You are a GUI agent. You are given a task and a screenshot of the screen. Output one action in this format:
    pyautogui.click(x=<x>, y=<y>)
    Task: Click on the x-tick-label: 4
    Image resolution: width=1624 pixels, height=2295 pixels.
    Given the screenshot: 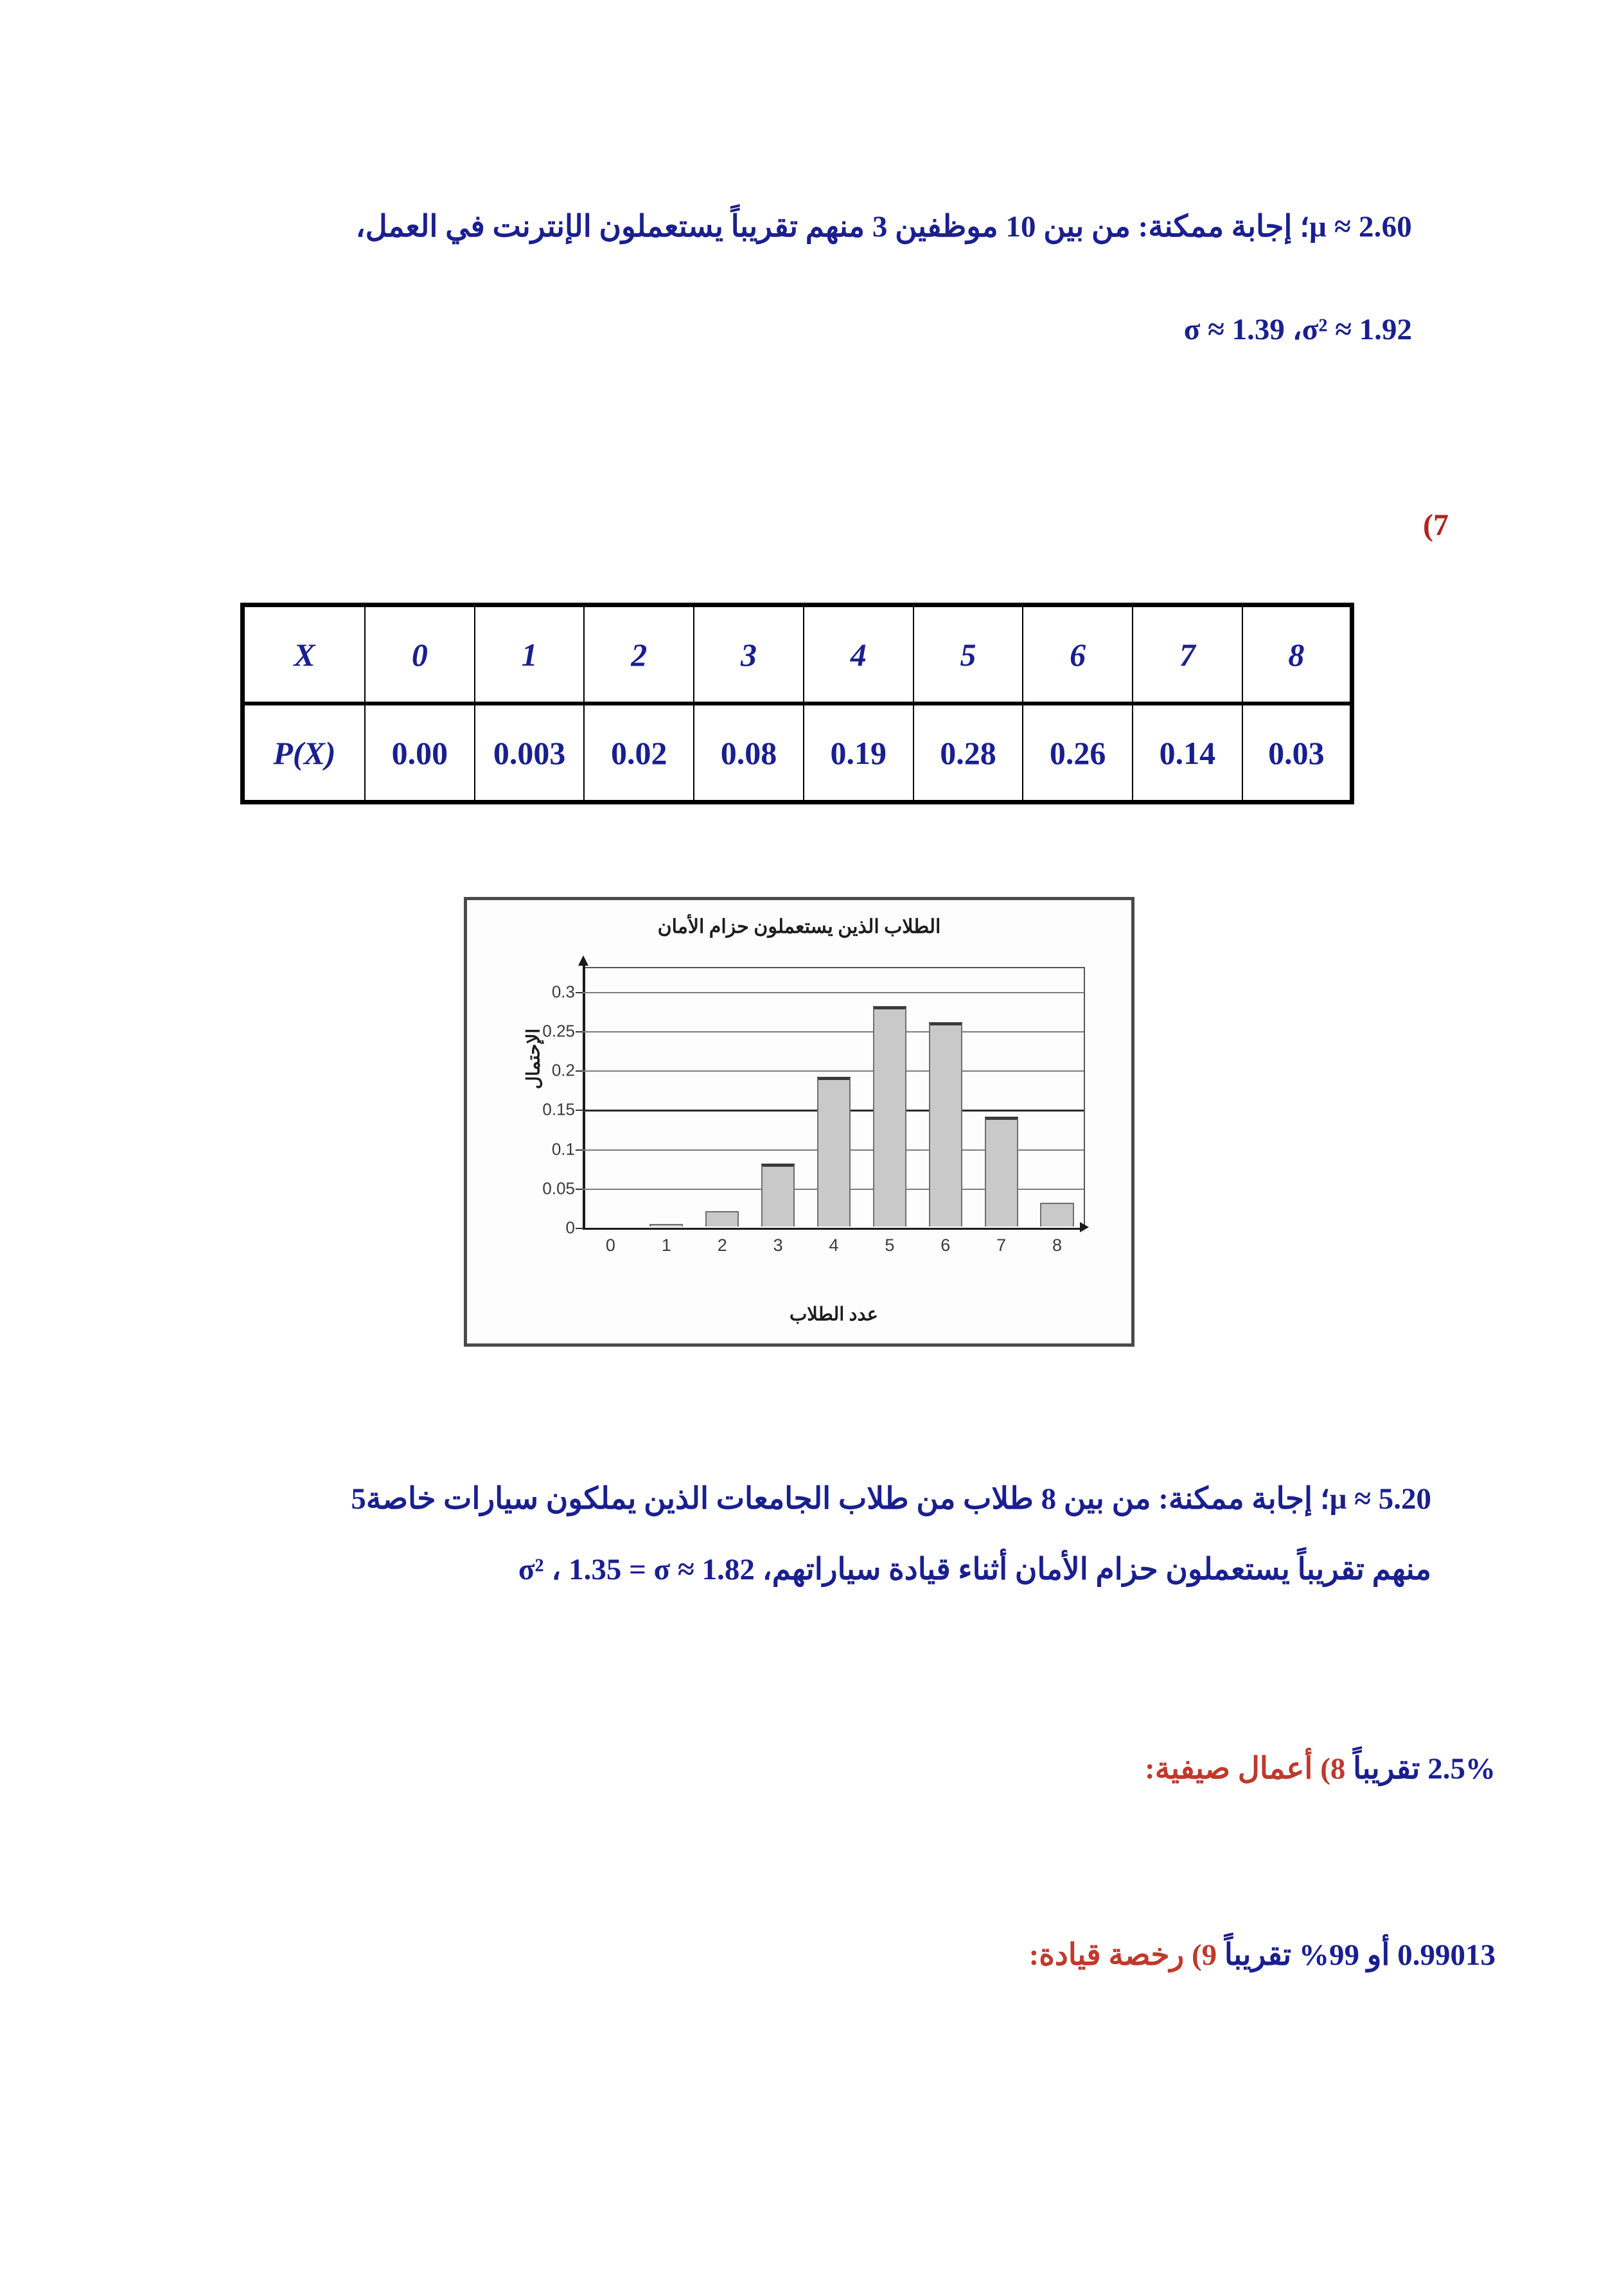 What is the action you would take?
    pyautogui.click(x=834, y=1245)
    